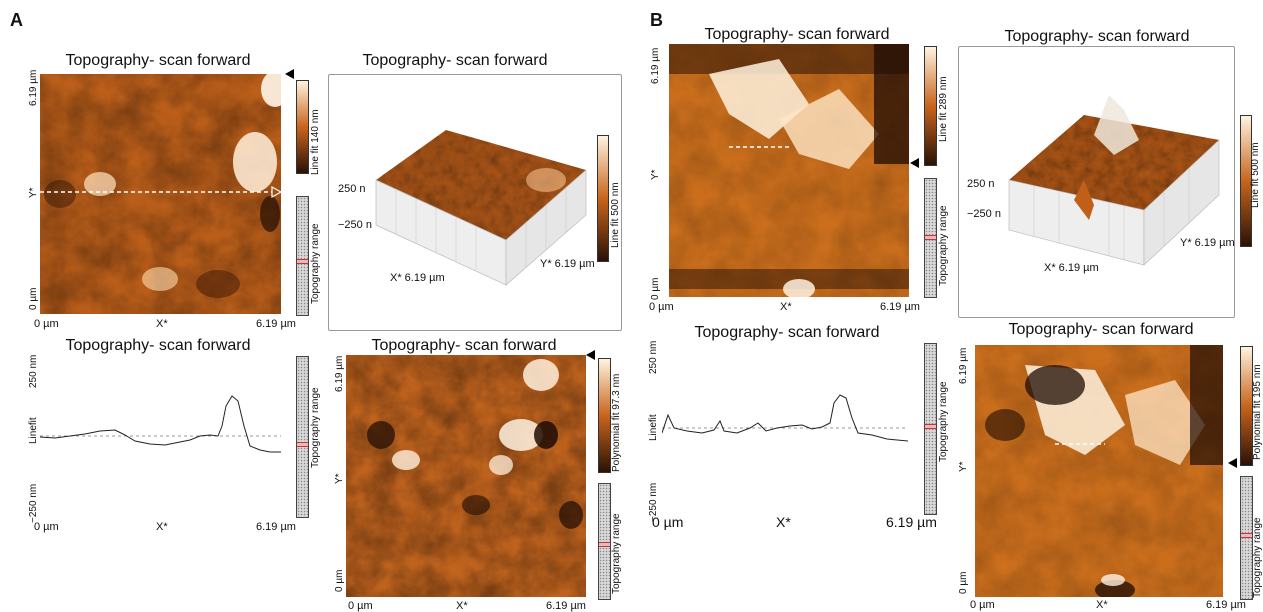  Describe the element at coordinates (158, 60) in the screenshot. I see `a-image1-title: Topography- scan forward` at that location.